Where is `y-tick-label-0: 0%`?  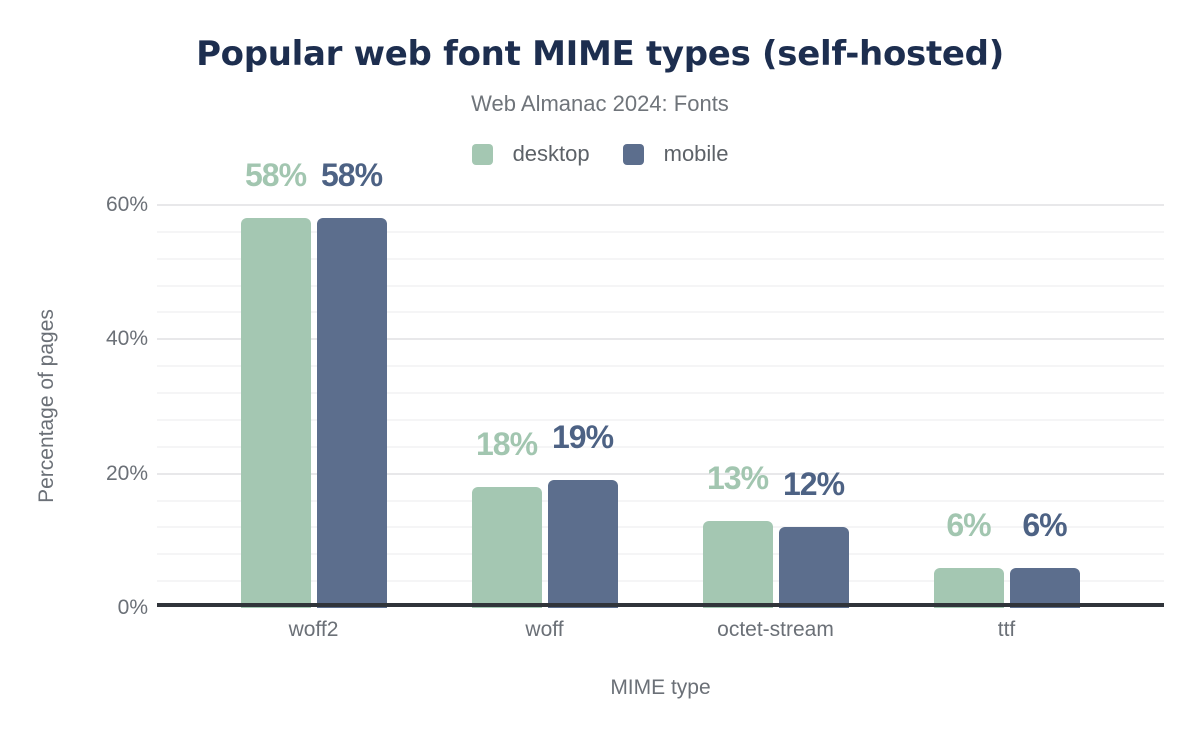 y-tick-label-0: 0% is located at coordinates (132, 607).